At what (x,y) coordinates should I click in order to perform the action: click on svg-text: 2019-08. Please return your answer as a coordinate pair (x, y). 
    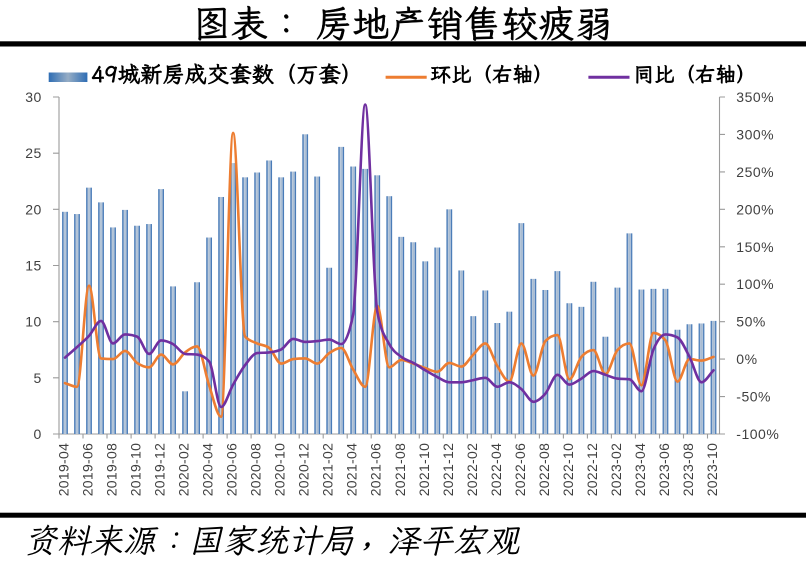
    Looking at the image, I should click on (112, 469).